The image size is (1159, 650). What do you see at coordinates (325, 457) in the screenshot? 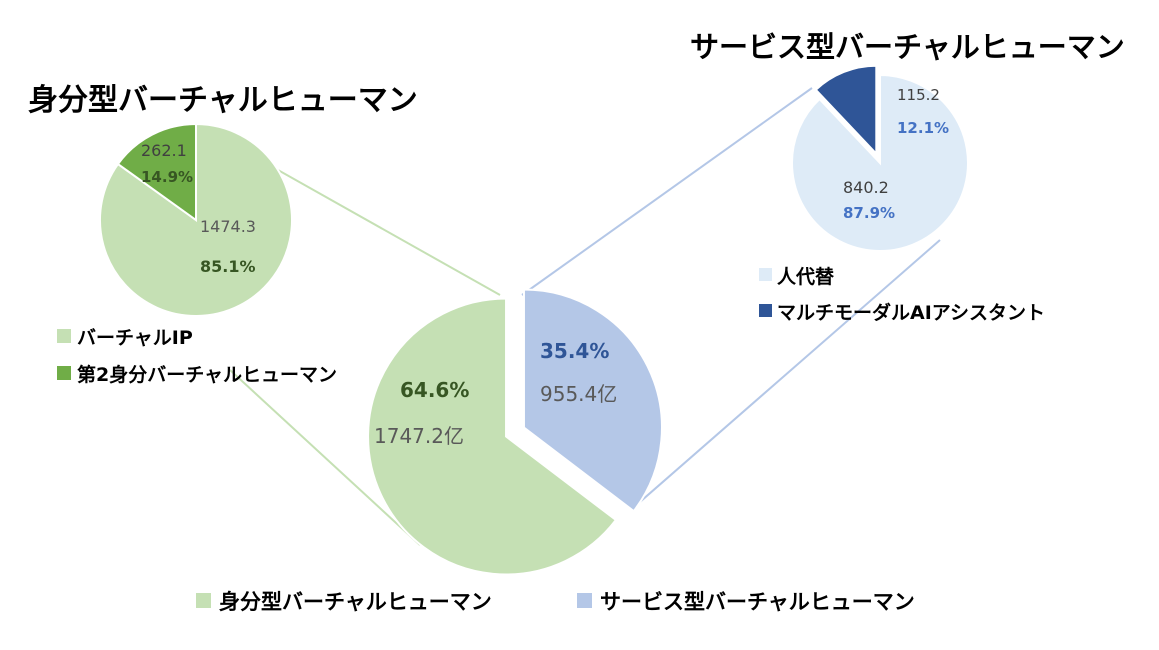
I see `connector-left-bottom` at bounding box center [325, 457].